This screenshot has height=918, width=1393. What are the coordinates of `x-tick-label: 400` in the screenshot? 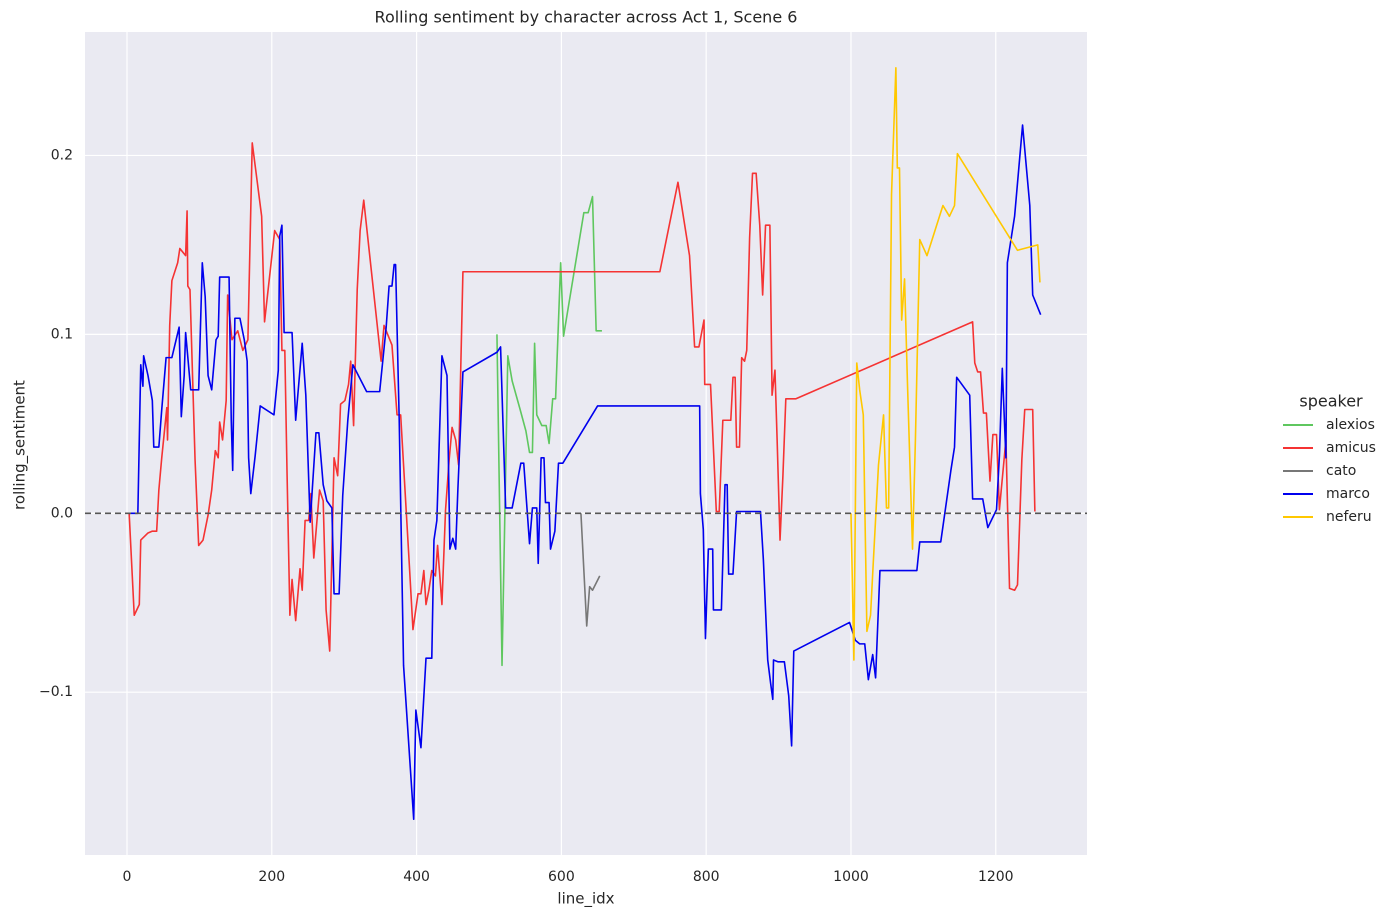 It's located at (416, 877).